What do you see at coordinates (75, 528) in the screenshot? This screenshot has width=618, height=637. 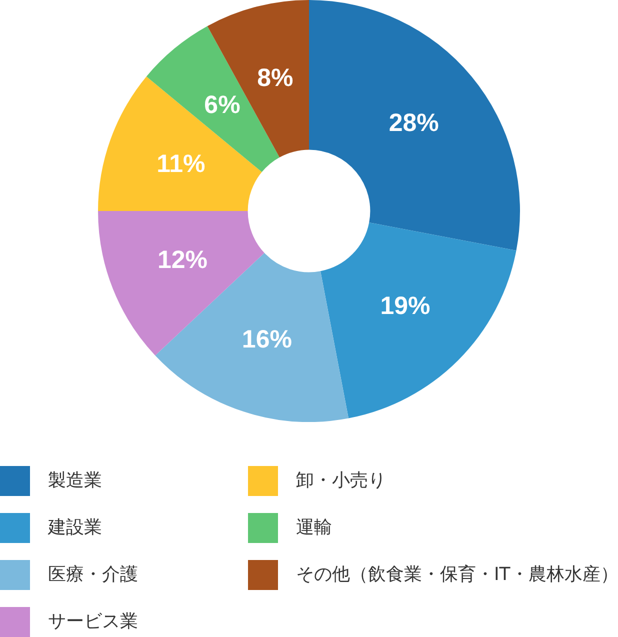 I see `legend-label: 建設業` at bounding box center [75, 528].